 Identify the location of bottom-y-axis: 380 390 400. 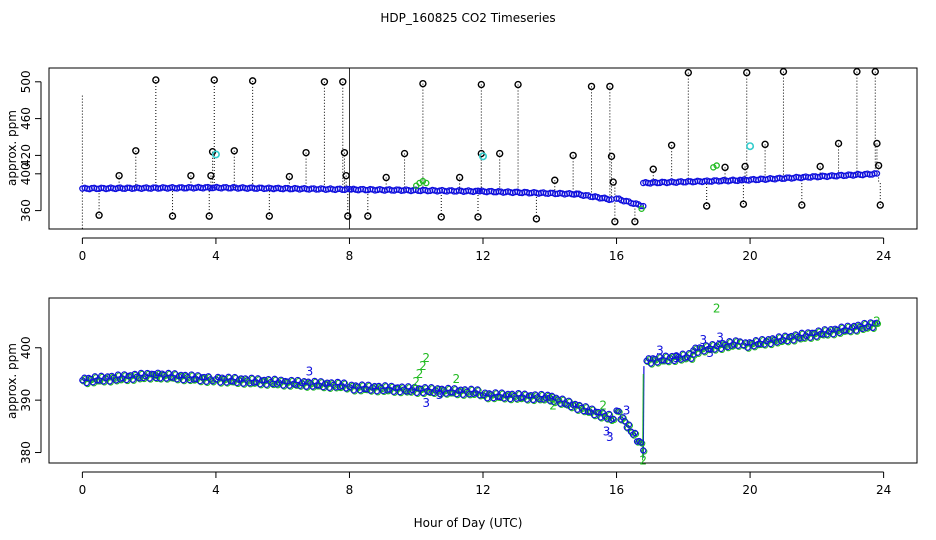
(30, 400).